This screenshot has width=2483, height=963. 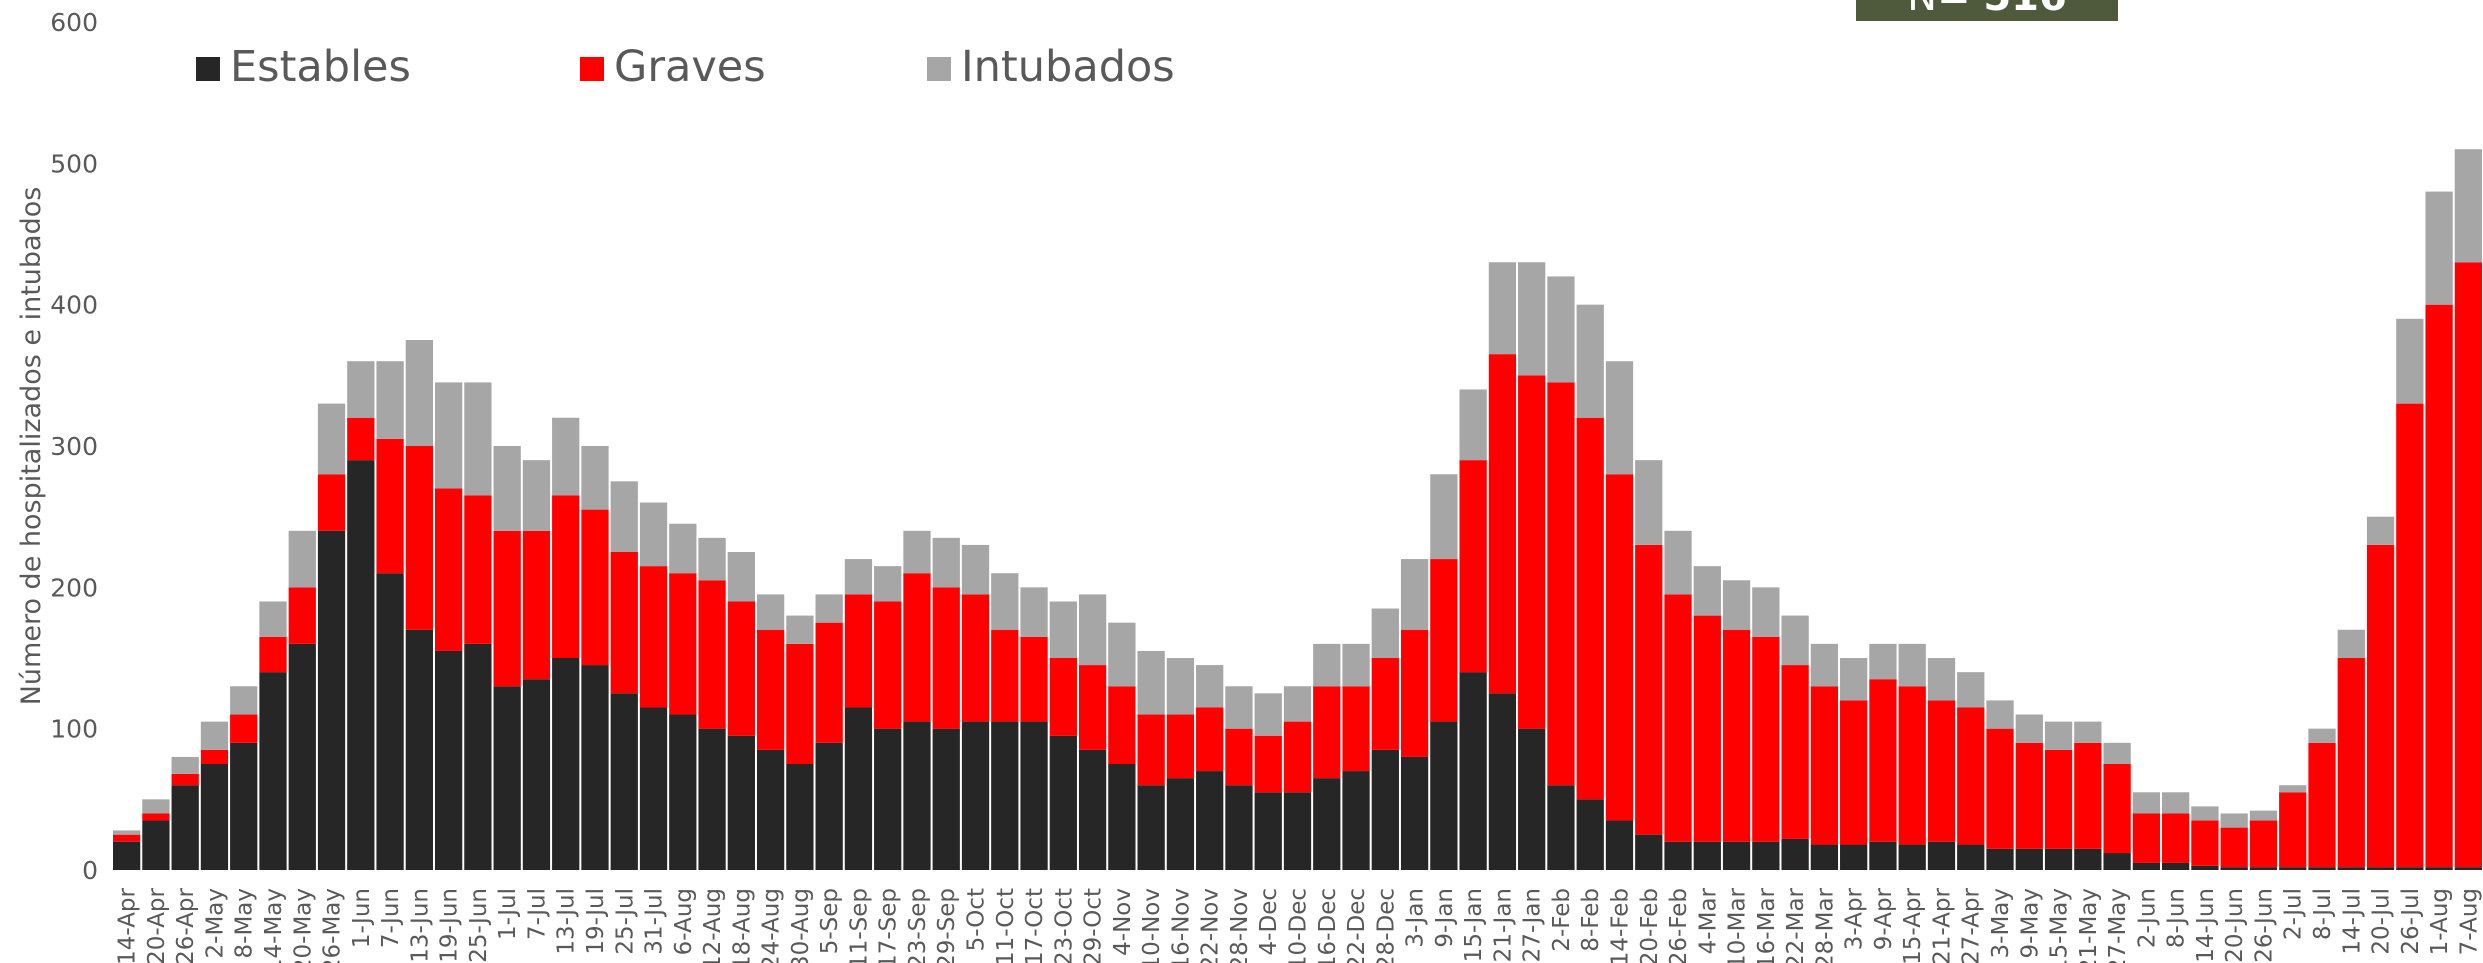 What do you see at coordinates (1620, 925) in the screenshot?
I see `x-tick-label: 14-Feb` at bounding box center [1620, 925].